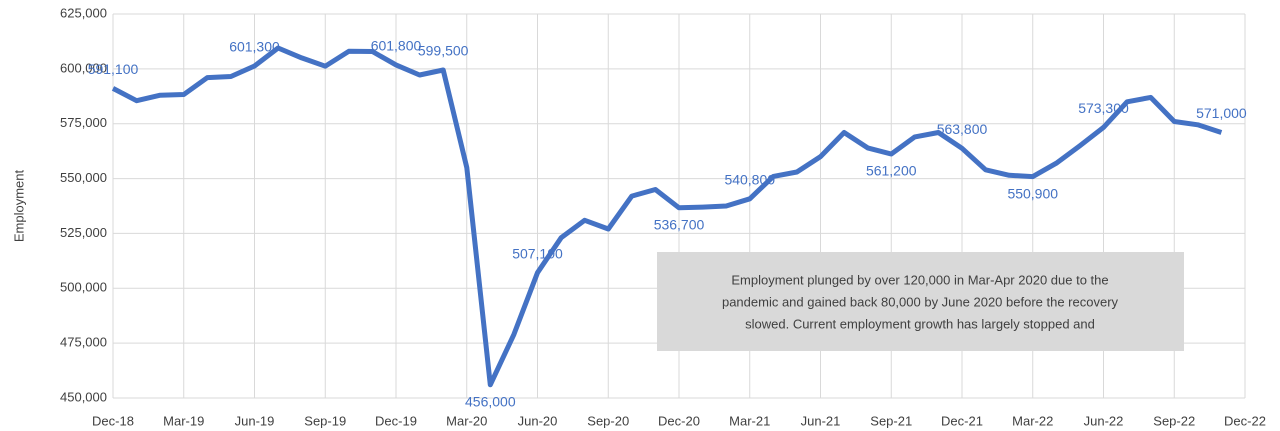 This screenshot has height=431, width=1280. Describe the element at coordinates (537, 253) in the screenshot. I see `data-label: 507,100` at that location.